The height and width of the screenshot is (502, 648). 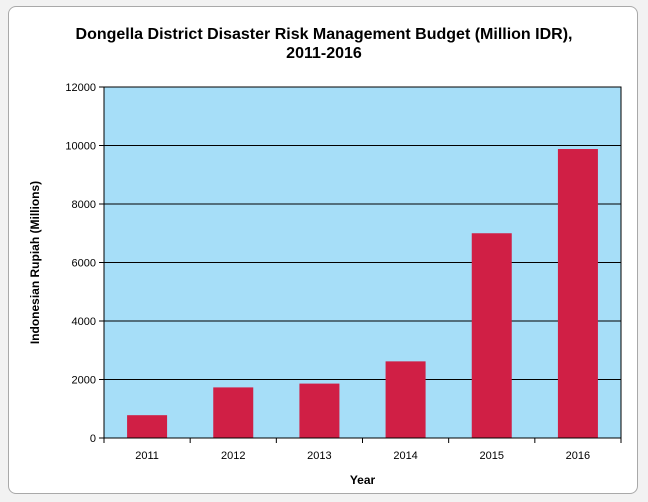 I want to click on x-tick-label: 2016, so click(x=578, y=456).